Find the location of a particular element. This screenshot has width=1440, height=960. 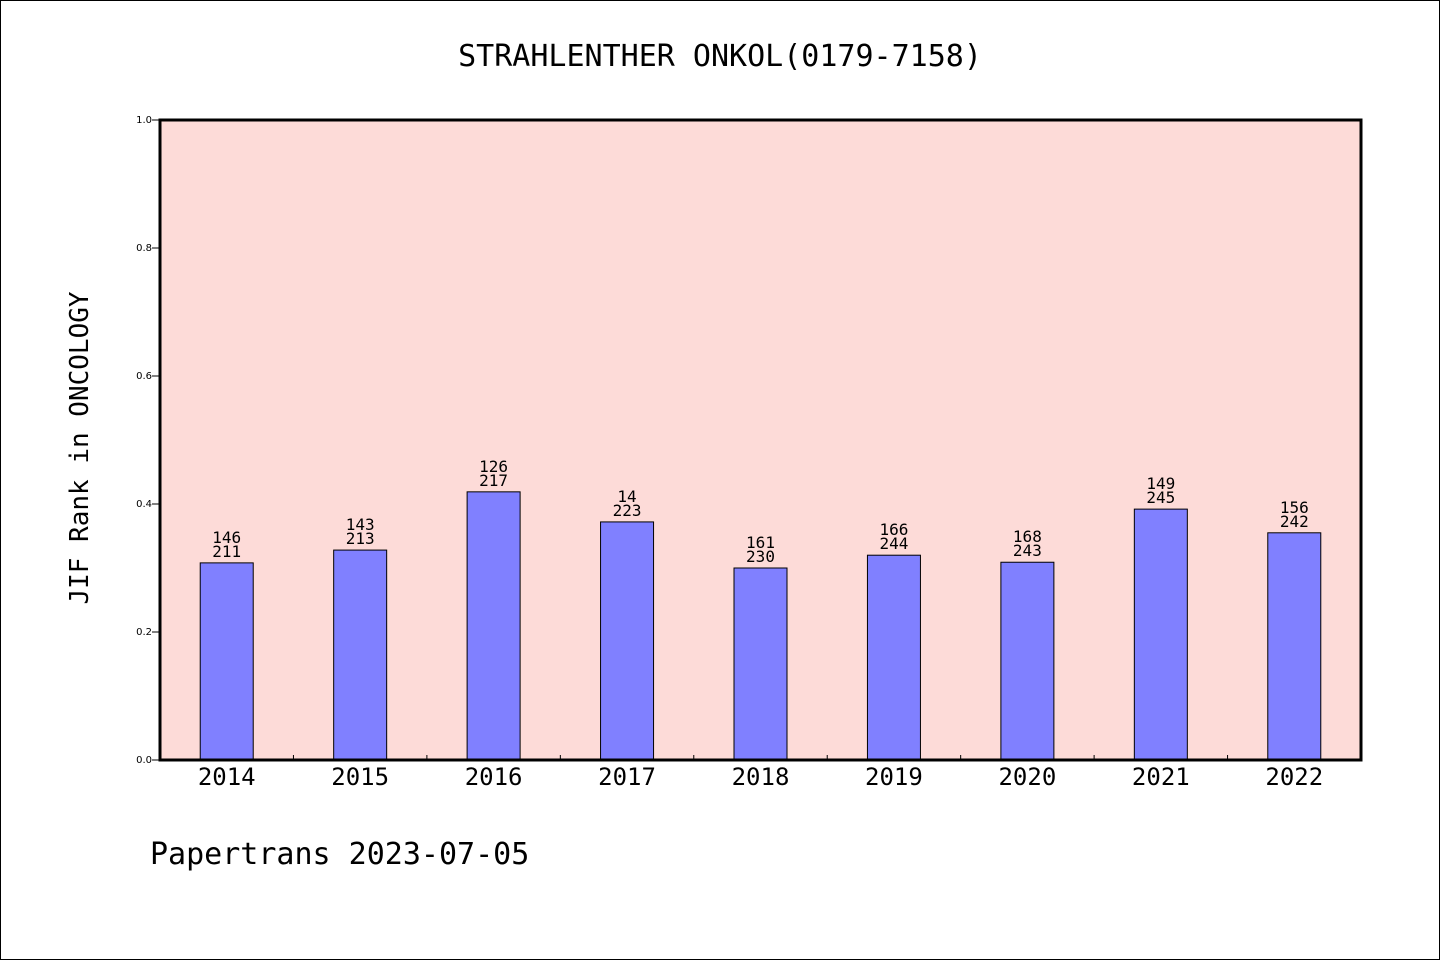

rank-label: 149 is located at coordinates (1160, 483).